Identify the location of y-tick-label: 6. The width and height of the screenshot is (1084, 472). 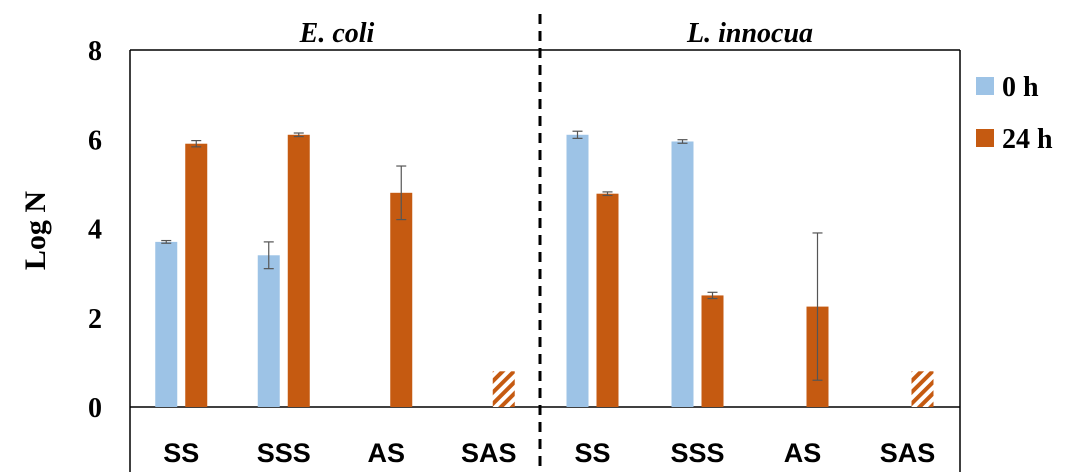
(95, 140).